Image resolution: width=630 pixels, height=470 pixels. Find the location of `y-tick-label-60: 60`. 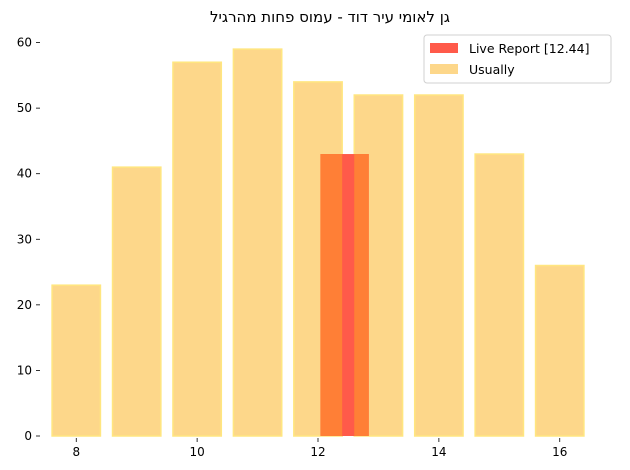

y-tick-label-60: 60 is located at coordinates (24, 43).